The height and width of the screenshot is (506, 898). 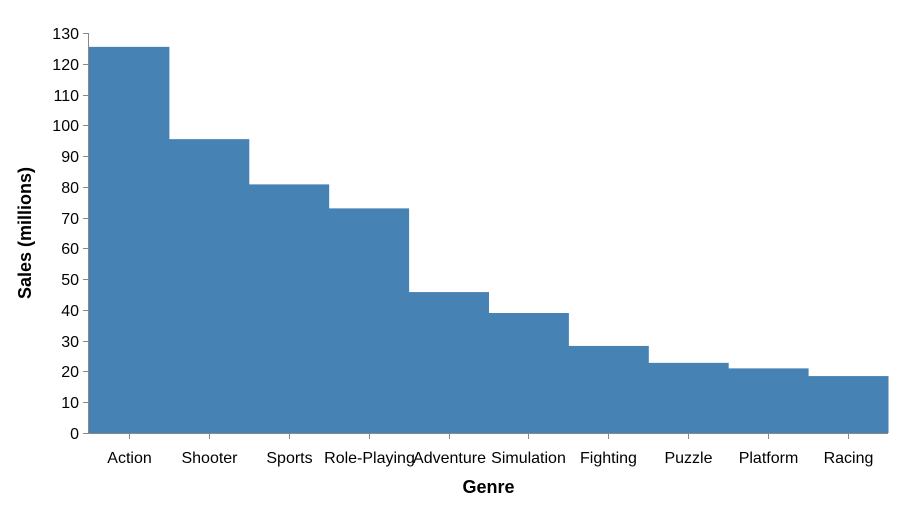 What do you see at coordinates (65, 65) in the screenshot?
I see `y-tick-label: 120` at bounding box center [65, 65].